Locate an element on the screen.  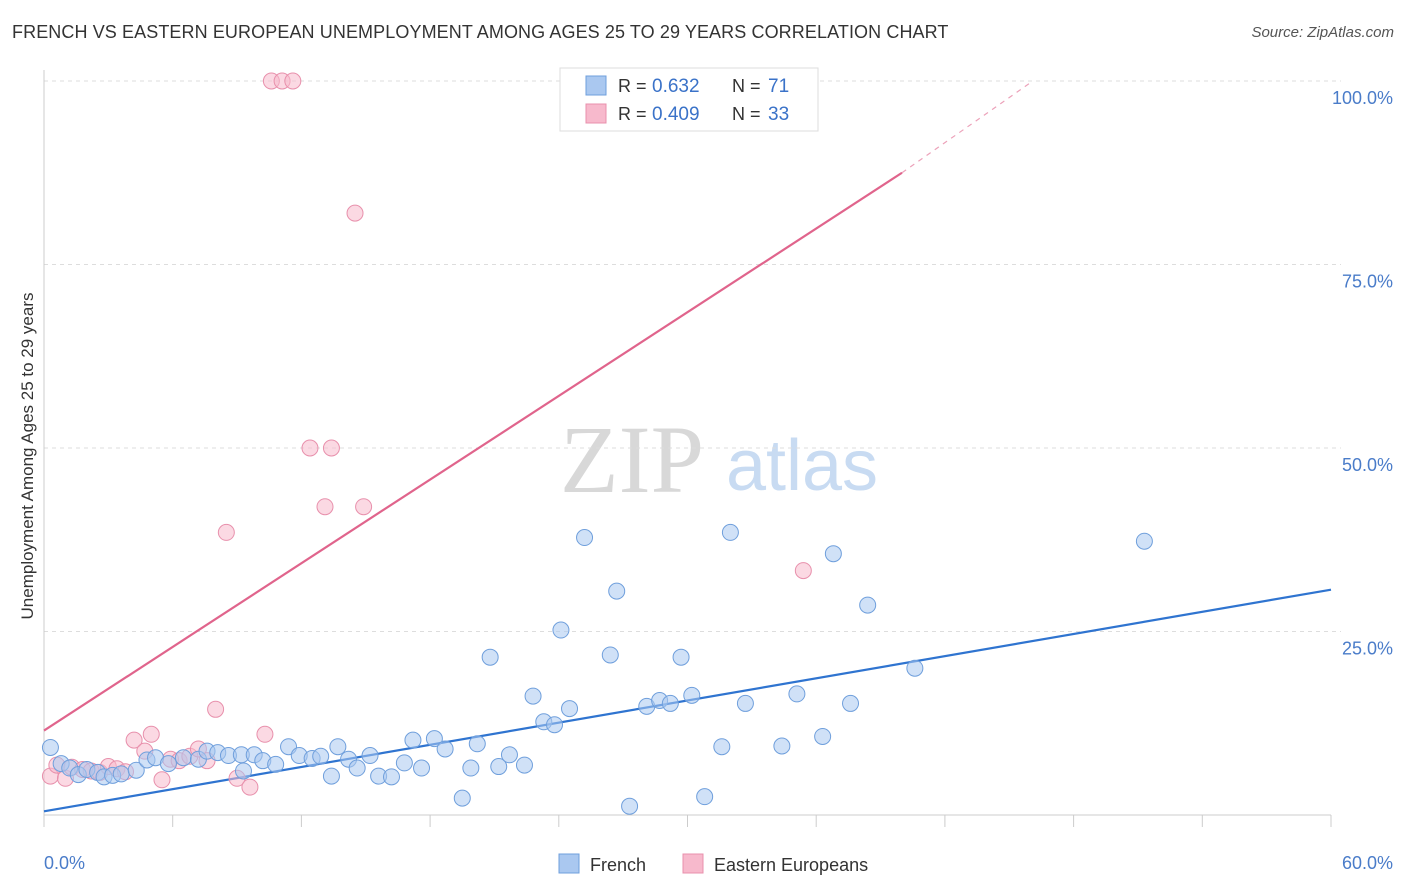
legend-r-value-french: 0.632 is located at coordinates (676, 86).